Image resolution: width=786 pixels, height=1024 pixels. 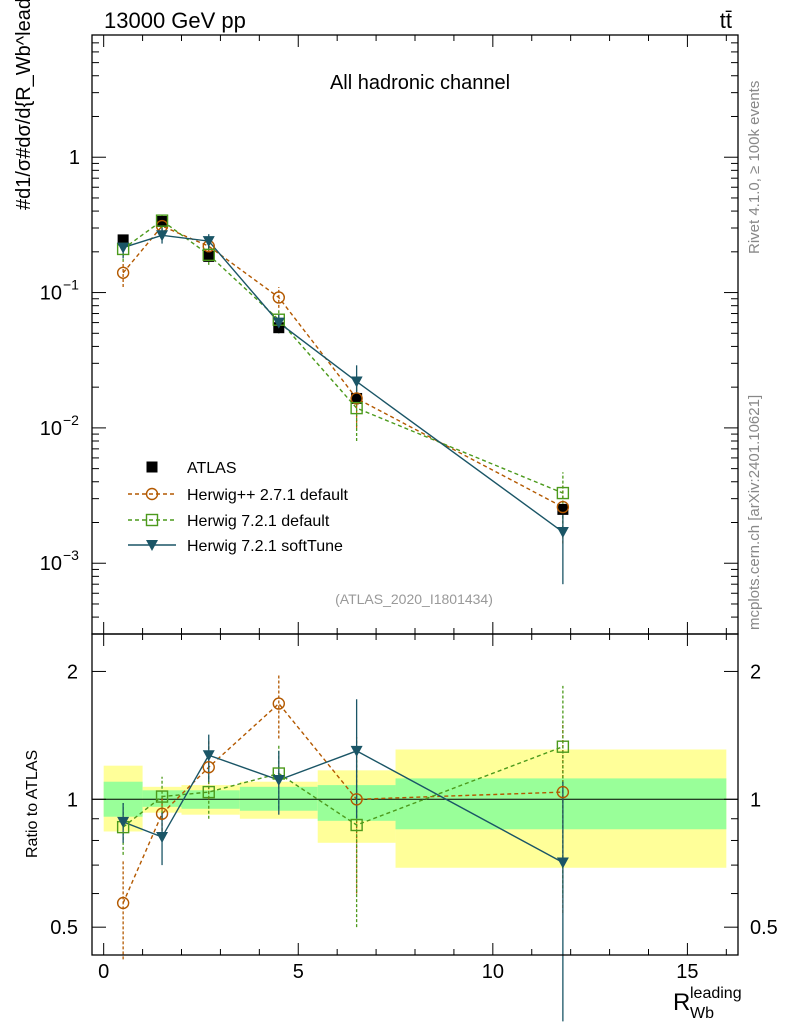 I want to click on x-tick-label-0: 0, so click(x=103, y=972).